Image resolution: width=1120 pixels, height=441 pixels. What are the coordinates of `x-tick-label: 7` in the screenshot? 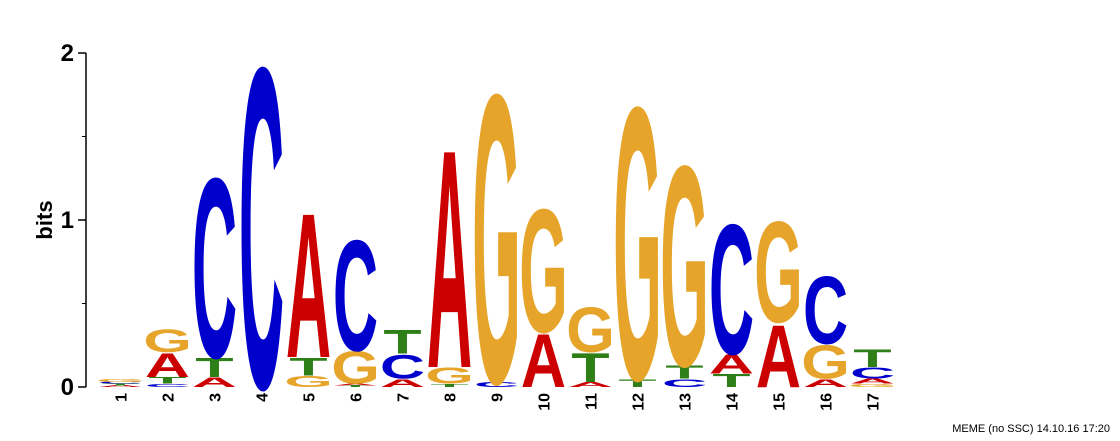 It's located at (404, 397).